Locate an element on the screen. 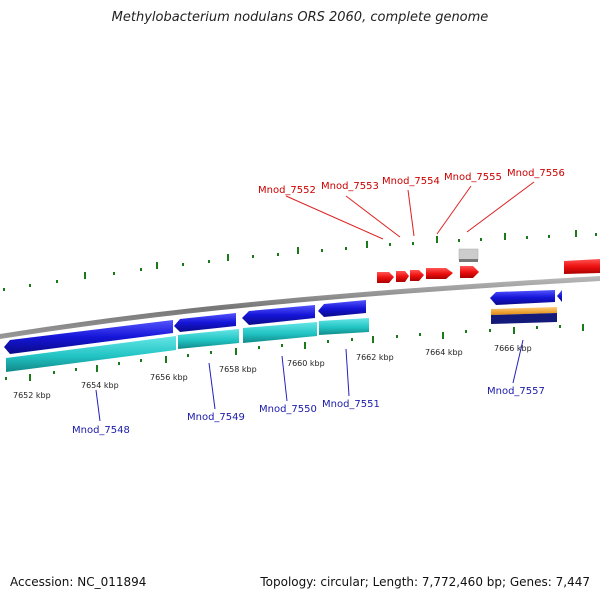  gene-label-mnod-7556: Mnod_7556 is located at coordinates (536, 173).